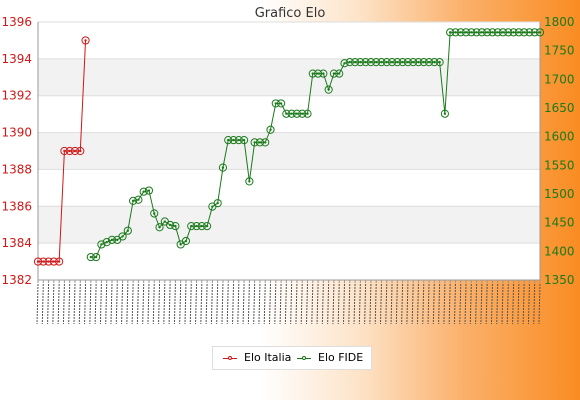  I want to click on y-left-tick-label: 1390, so click(16, 133).